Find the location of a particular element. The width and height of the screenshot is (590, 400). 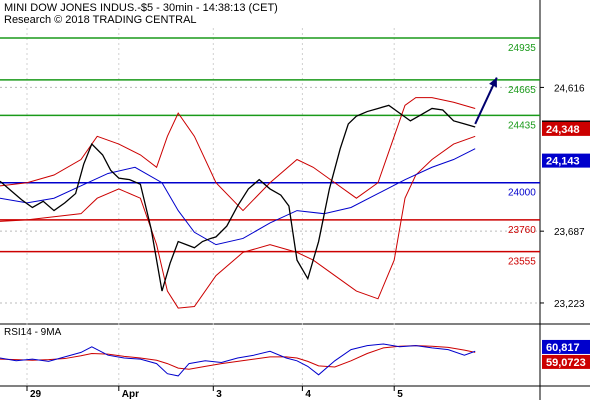

y-tick-label-0: 24,616 is located at coordinates (569, 88).